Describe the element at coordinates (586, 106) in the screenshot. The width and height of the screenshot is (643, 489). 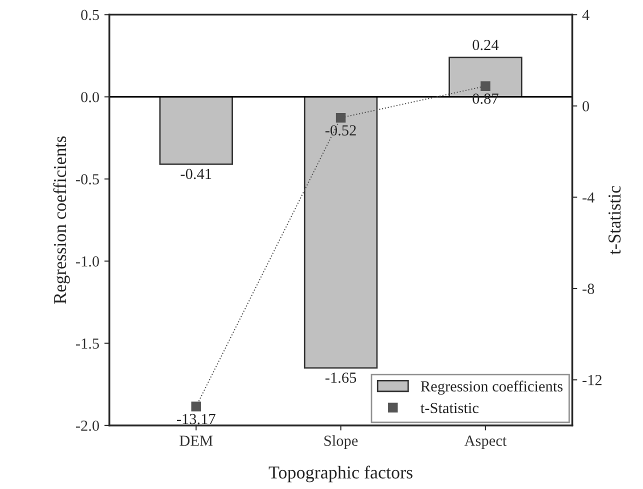
I see `y2-tick-label: 0` at that location.